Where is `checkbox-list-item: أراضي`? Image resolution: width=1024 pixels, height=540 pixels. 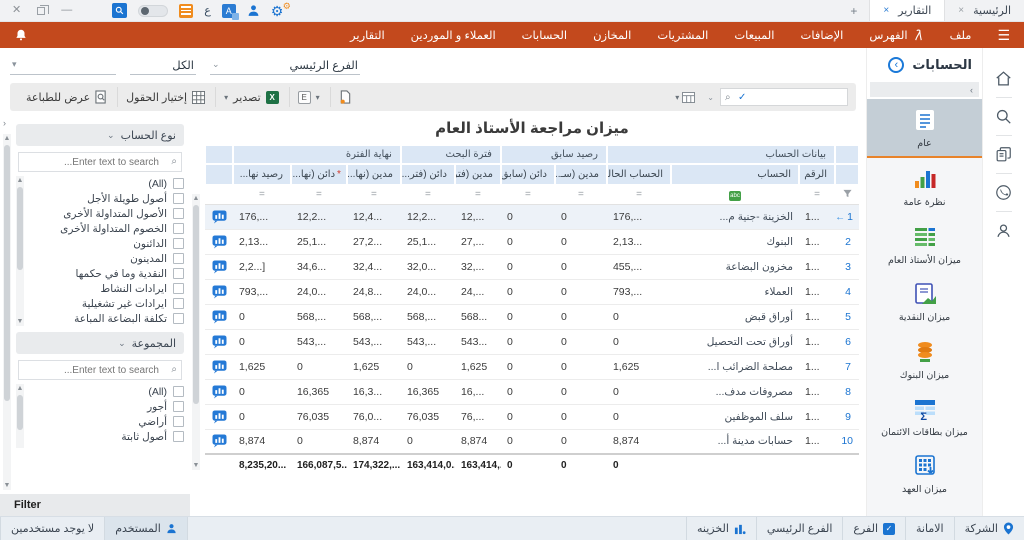
checkbox-list-item: أراضي is located at coordinates (106, 421).